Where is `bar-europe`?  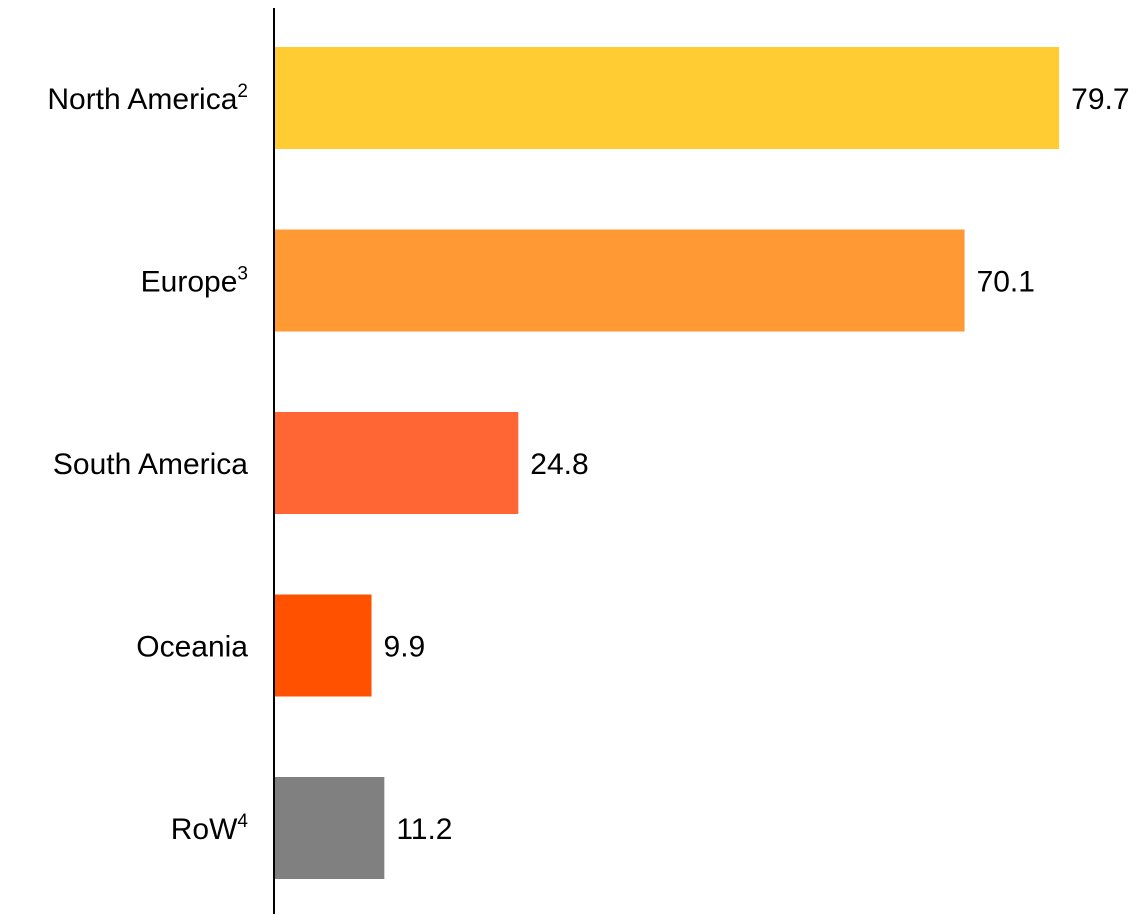
bar-europe is located at coordinates (619, 280).